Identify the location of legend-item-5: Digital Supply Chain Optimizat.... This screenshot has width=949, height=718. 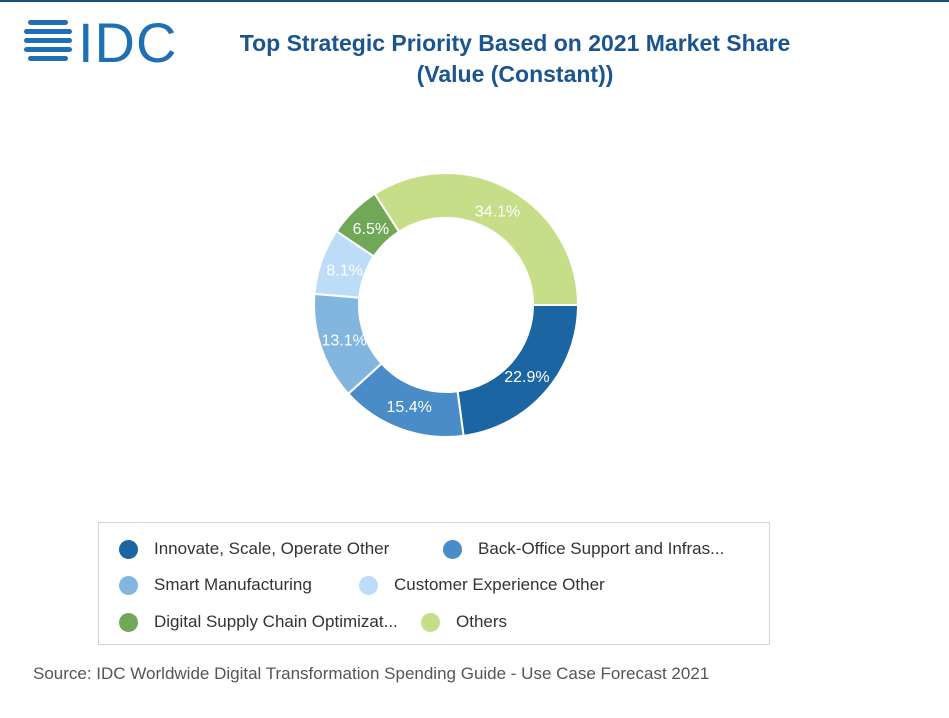
(258, 622).